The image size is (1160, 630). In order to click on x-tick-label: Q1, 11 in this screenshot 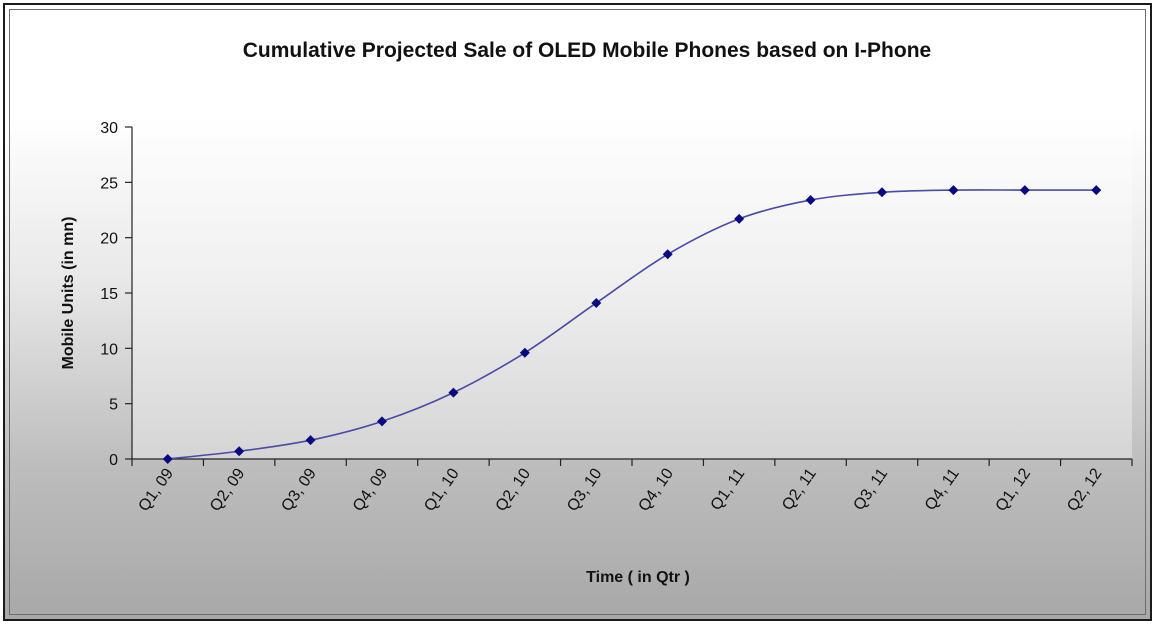, I will do `click(728, 489)`.